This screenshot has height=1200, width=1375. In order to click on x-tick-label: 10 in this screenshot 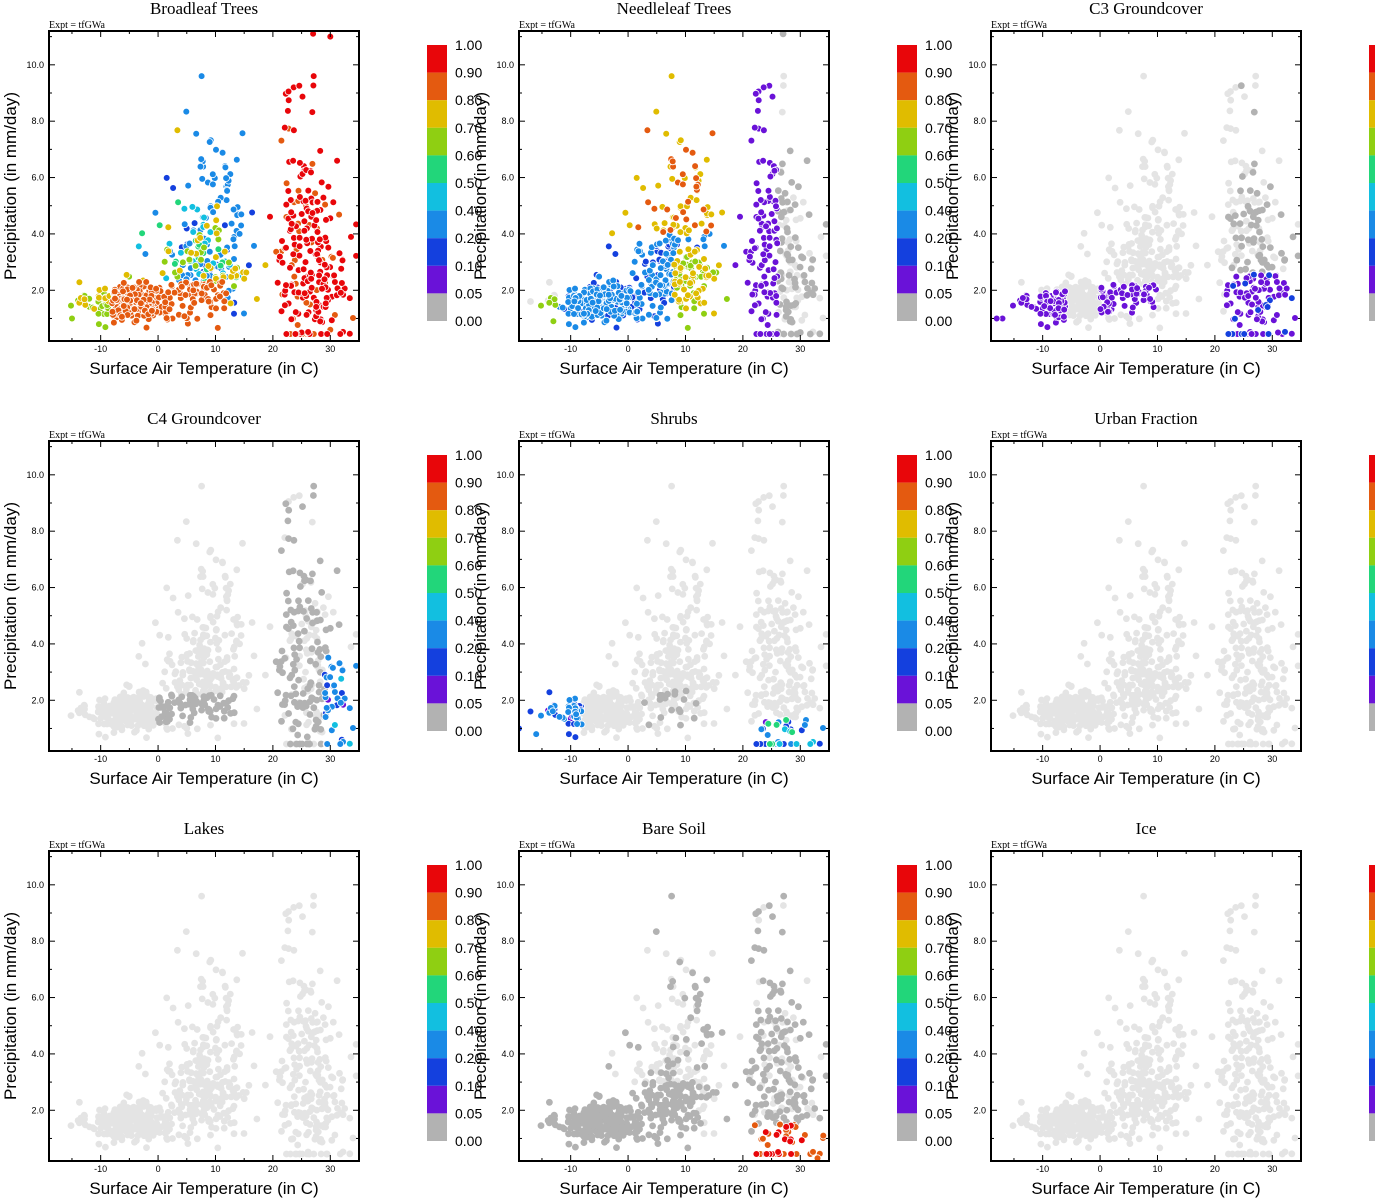, I will do `click(685, 349)`.